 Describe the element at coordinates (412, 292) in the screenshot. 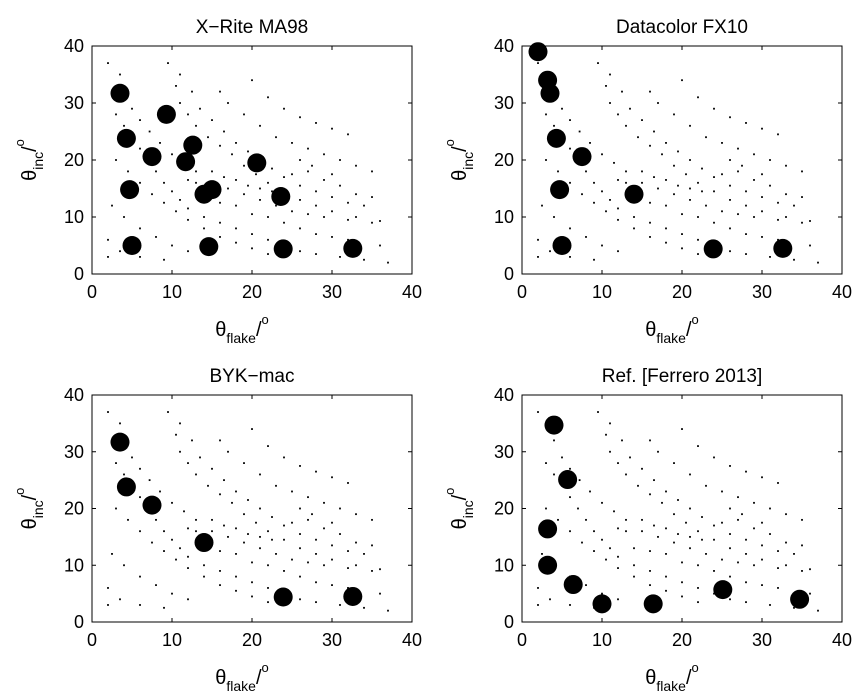

I see `x-tick-label: 40` at that location.